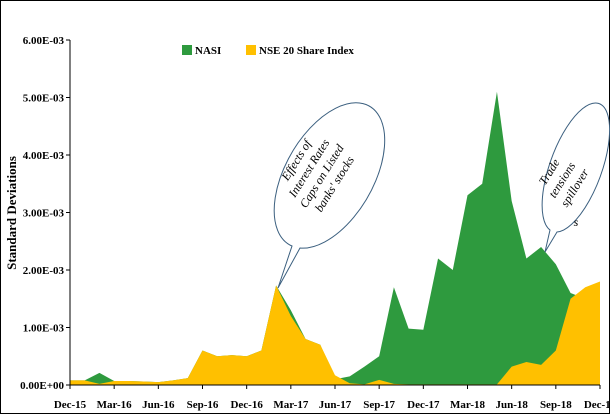  I want to click on legend-label-nse20: NSE 20 Share Index, so click(306, 51).